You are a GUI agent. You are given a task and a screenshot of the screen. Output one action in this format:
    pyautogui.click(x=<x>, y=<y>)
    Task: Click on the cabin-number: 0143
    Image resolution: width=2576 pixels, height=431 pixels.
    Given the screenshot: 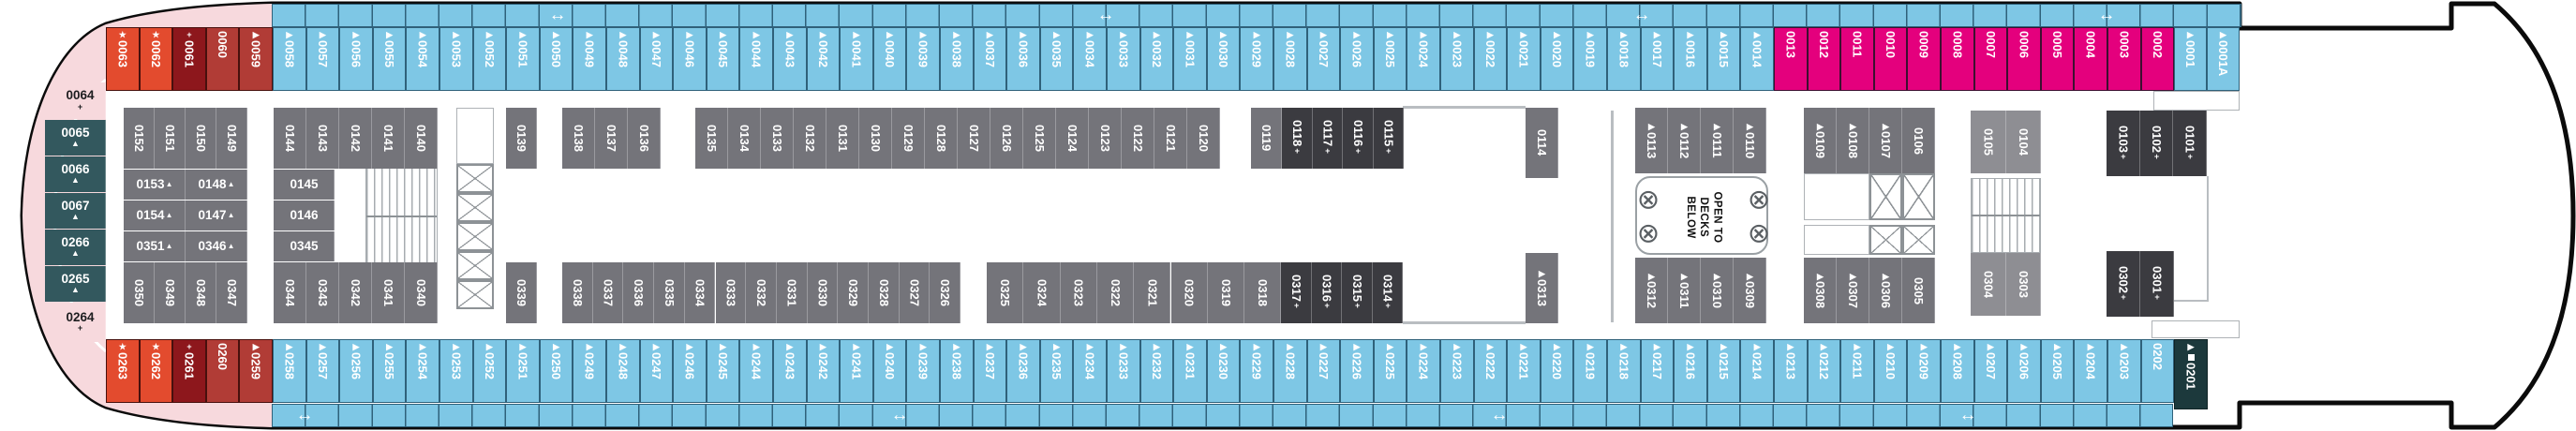 What is the action you would take?
    pyautogui.click(x=323, y=138)
    